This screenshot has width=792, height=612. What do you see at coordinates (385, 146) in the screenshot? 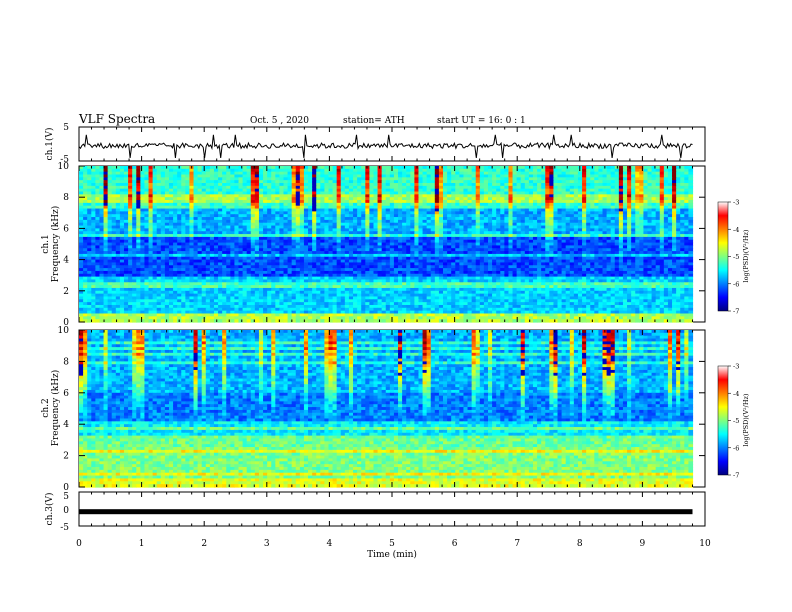
I see `ch1-waveform-line` at bounding box center [385, 146].